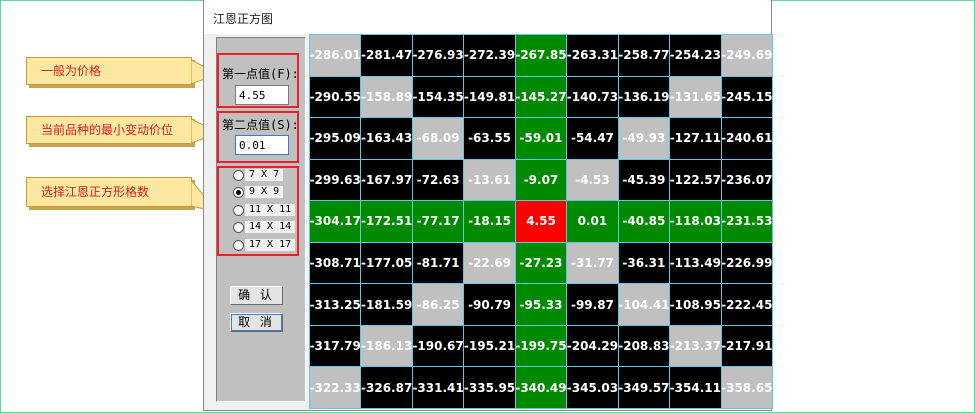 Image resolution: width=975 pixels, height=413 pixels. What do you see at coordinates (386, 387) in the screenshot?
I see `grid-cell: -326.87` at bounding box center [386, 387].